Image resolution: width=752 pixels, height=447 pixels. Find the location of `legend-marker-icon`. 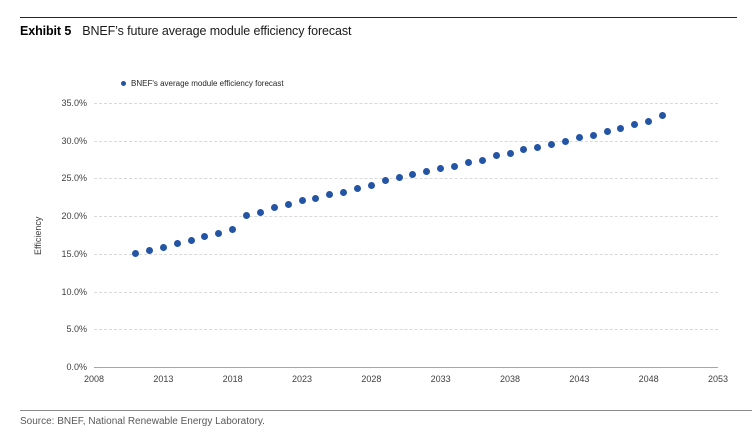

legend-marker-icon is located at coordinates (123, 83).